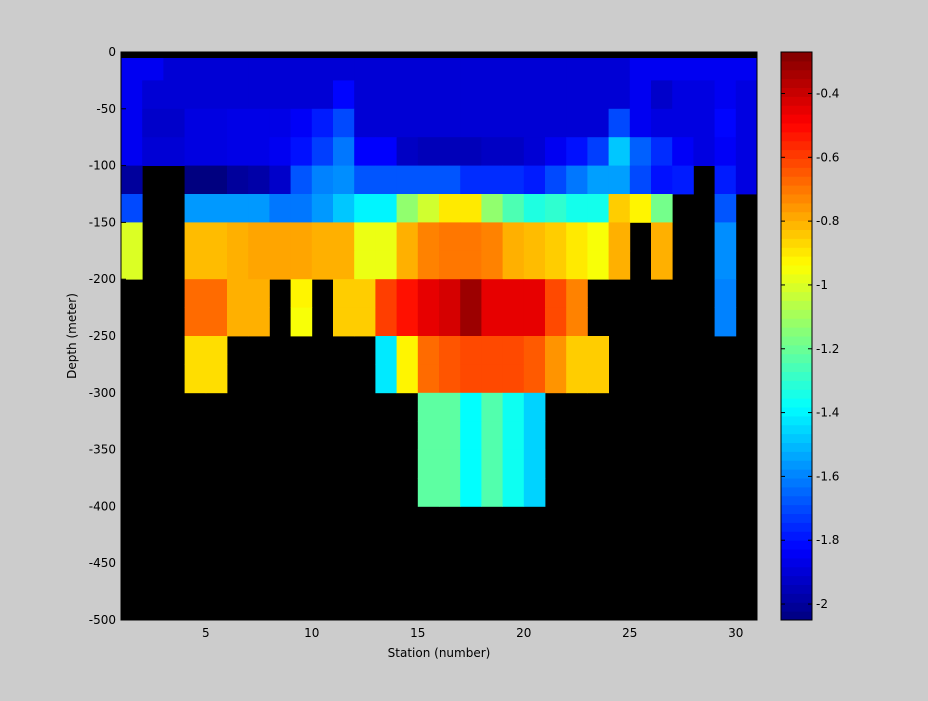 This screenshot has height=701, width=928. What do you see at coordinates (439, 653) in the screenshot?
I see `x-axis-label: Station (number)` at bounding box center [439, 653].